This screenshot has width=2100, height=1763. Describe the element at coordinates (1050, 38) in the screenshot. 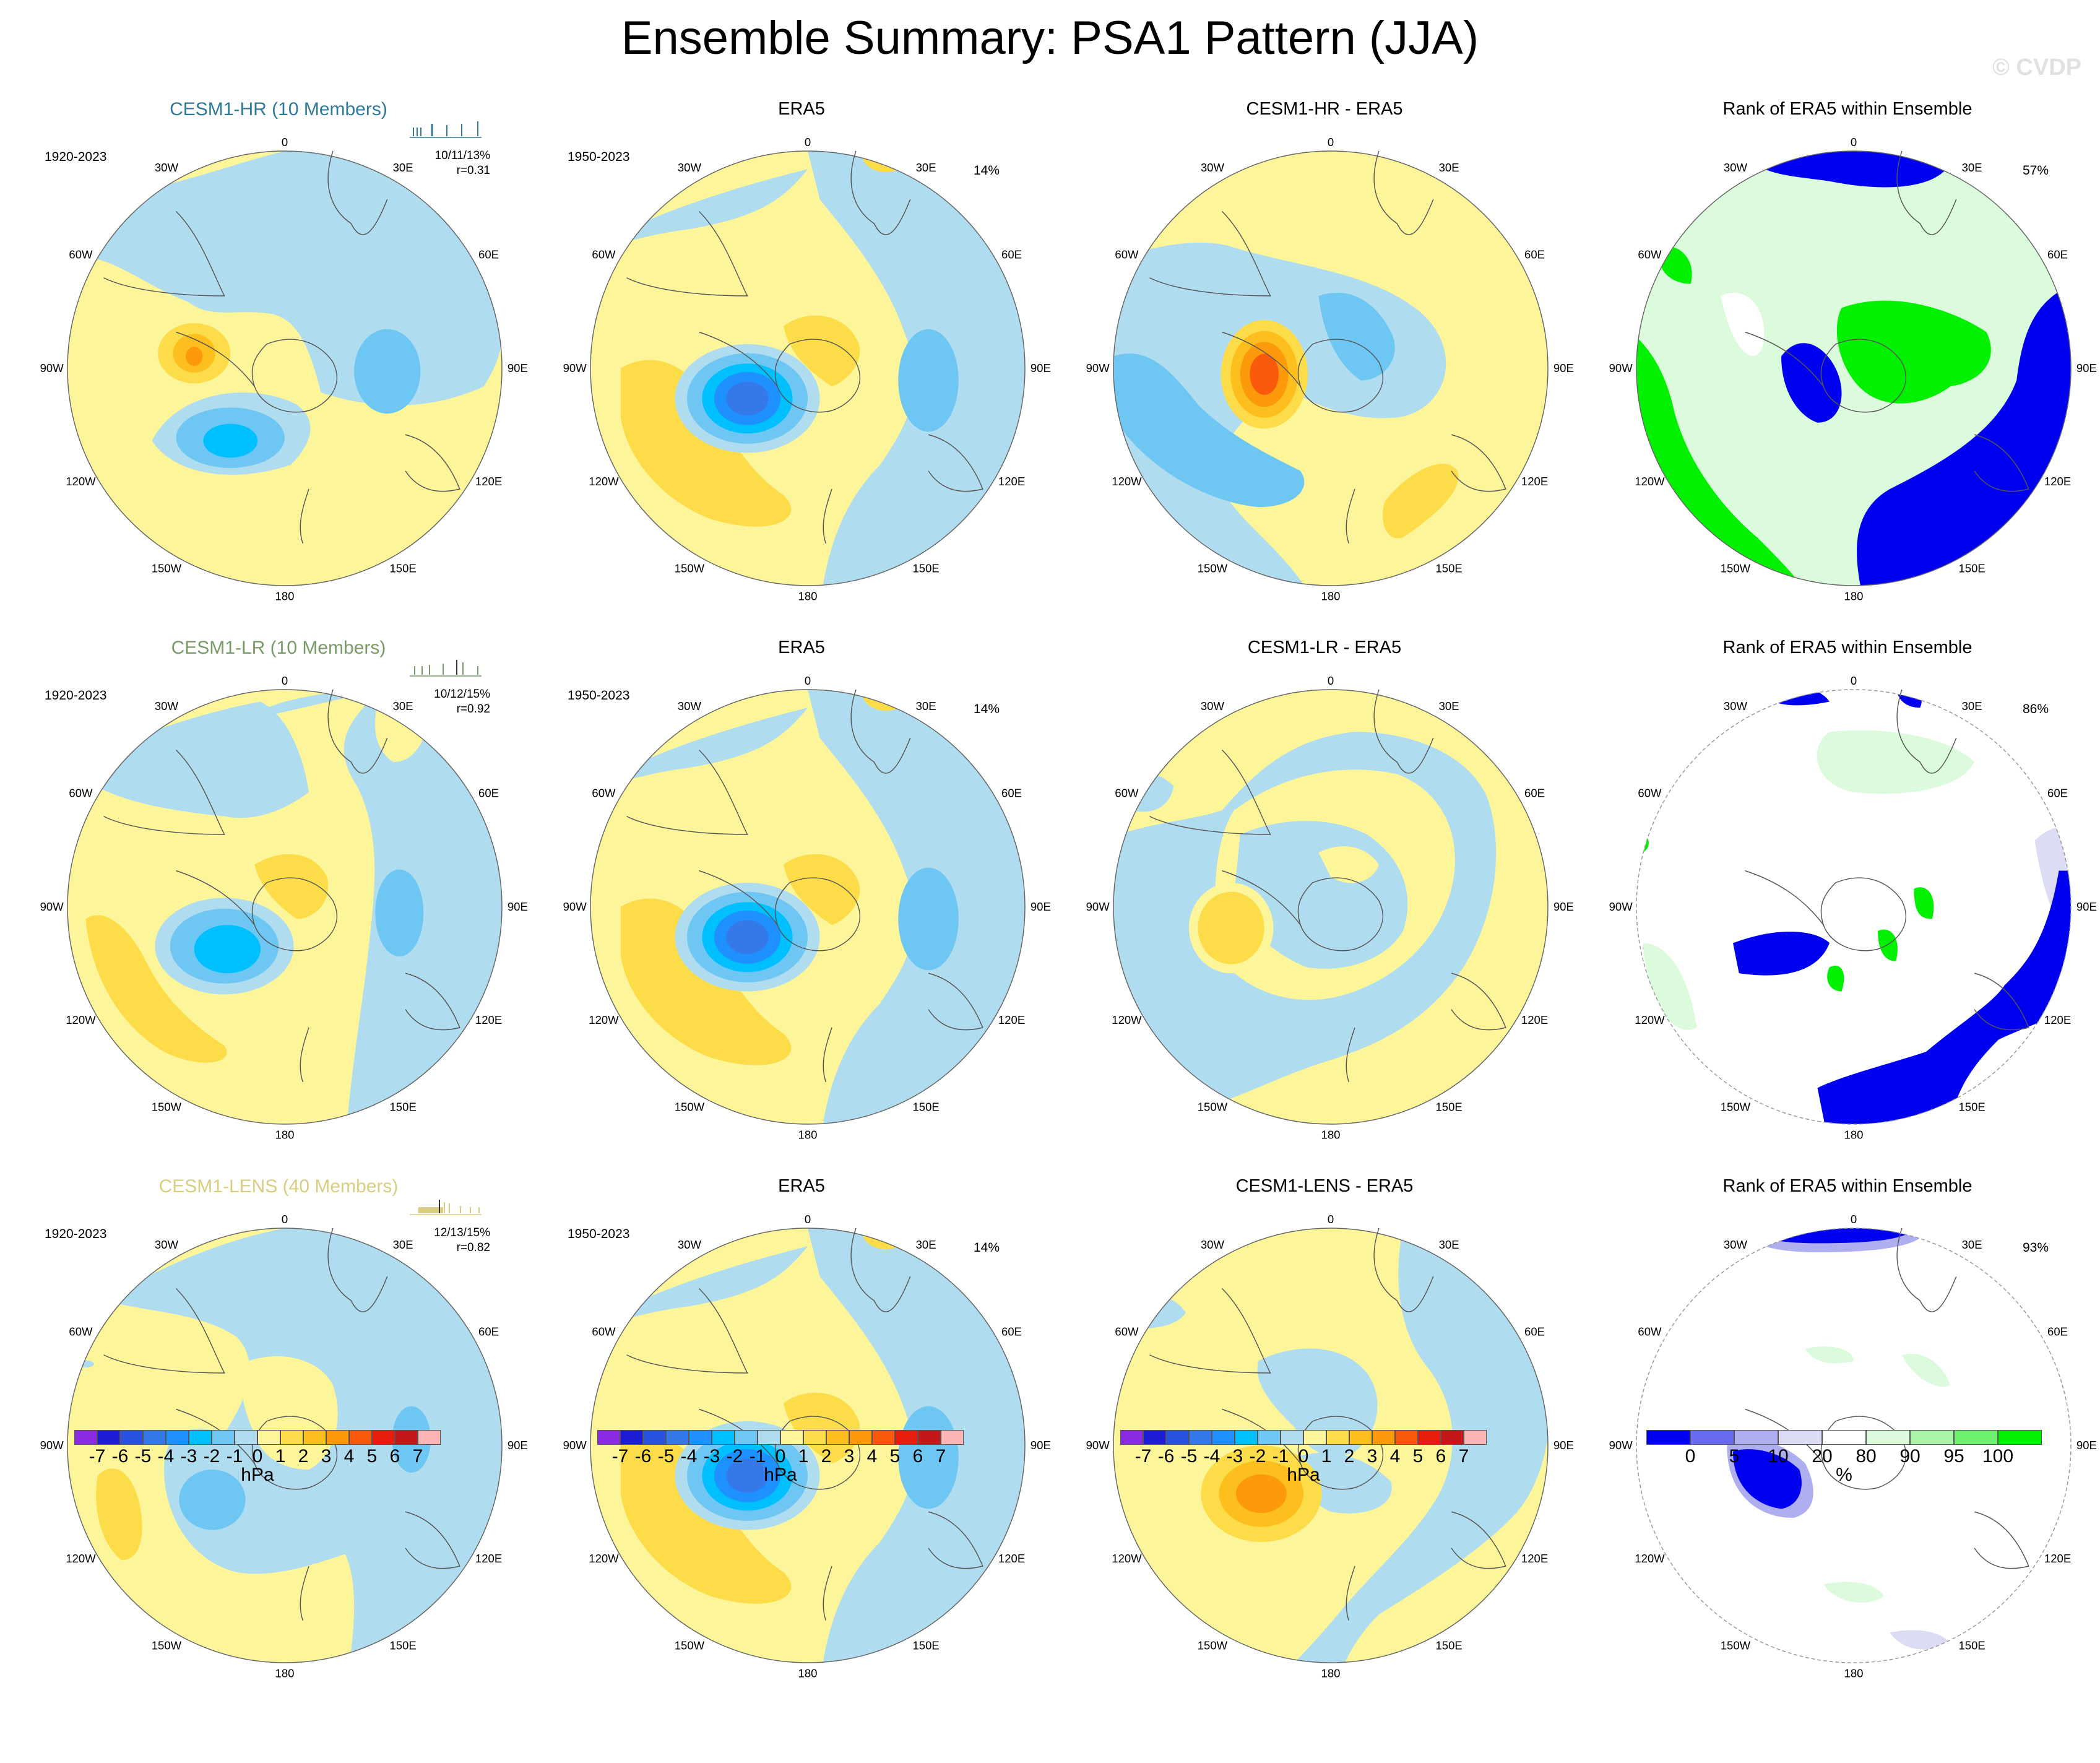

I see `figure-title: Ensemble Summary: PSA1 Pattern (JJA)` at that location.